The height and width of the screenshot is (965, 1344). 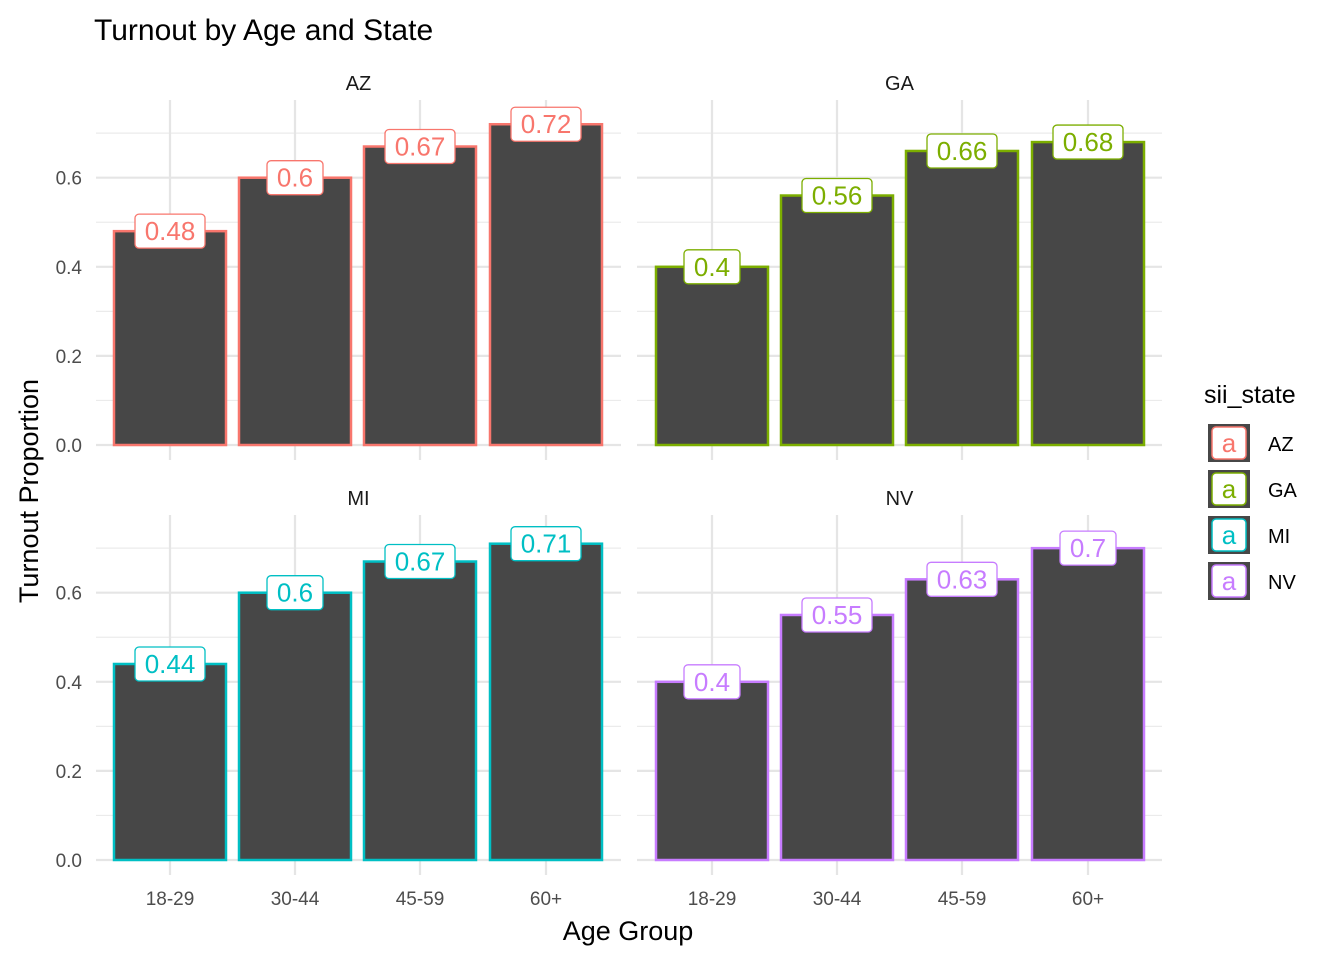 I want to click on data-label: 0.48, so click(x=170, y=231).